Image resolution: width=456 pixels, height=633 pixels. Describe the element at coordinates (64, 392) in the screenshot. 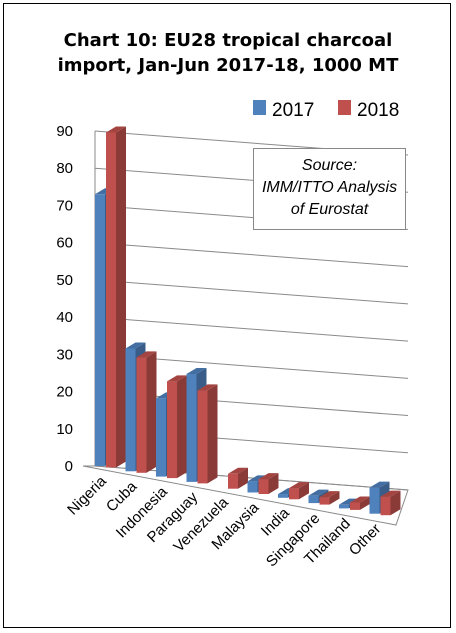

I see `y-tick-label: 20` at that location.